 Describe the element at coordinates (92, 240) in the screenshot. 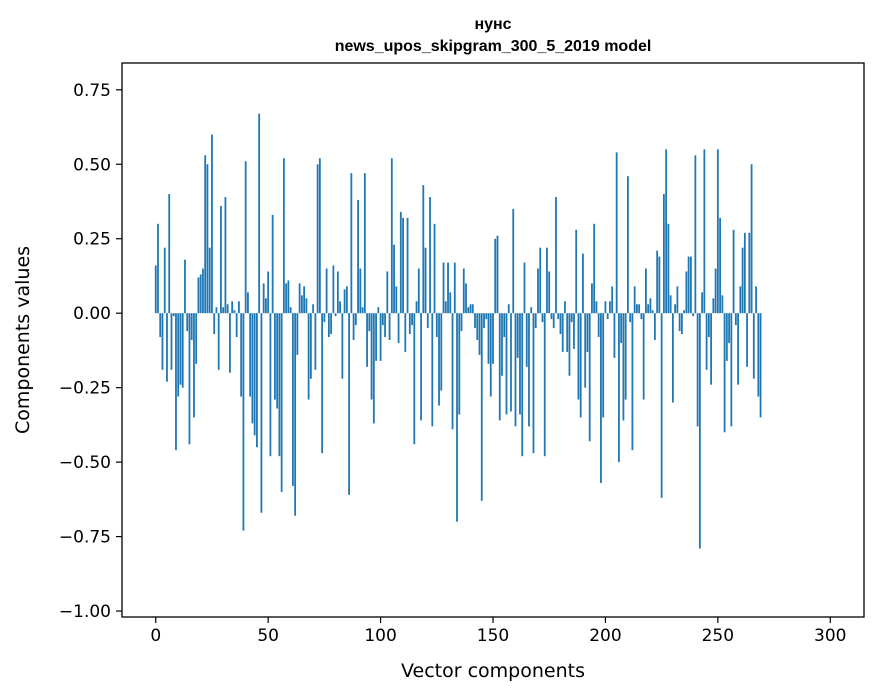

I see `y-tick-label: 0.25` at that location.